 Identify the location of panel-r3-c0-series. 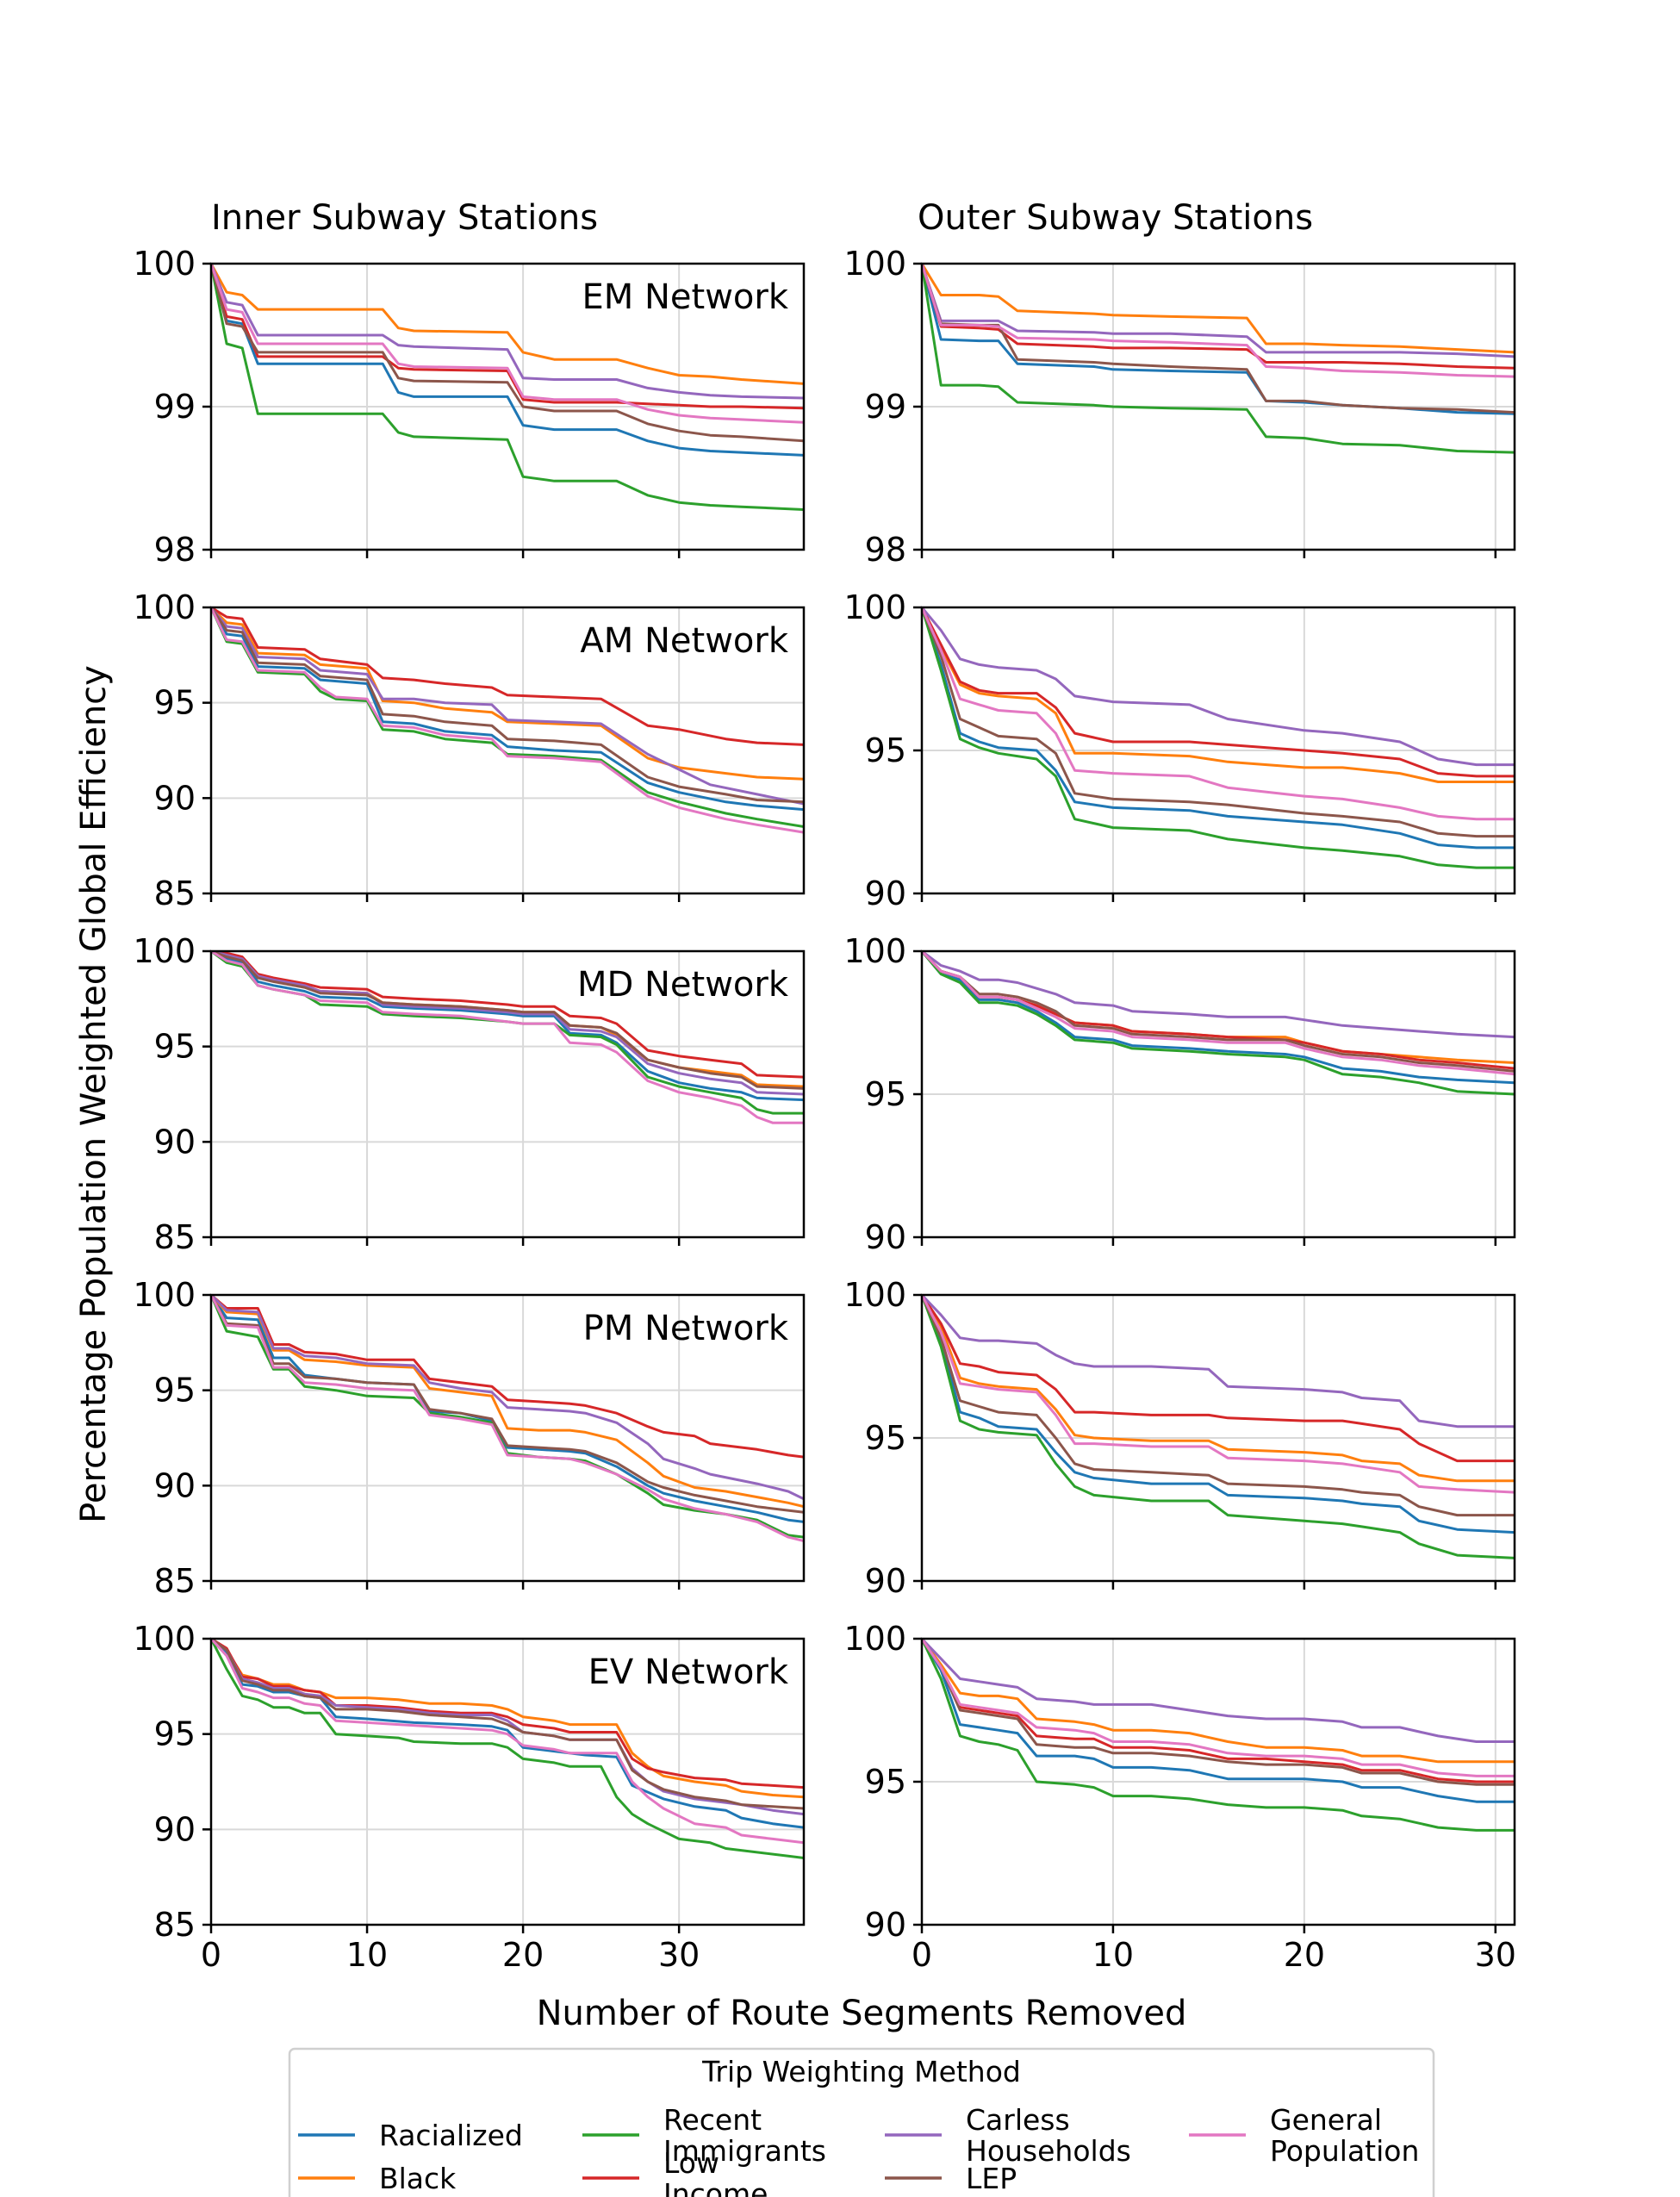
(507, 1418).